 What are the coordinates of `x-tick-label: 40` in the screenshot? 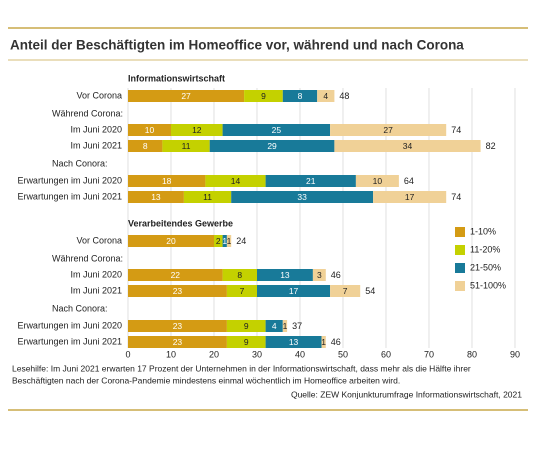 It's located at (300, 354).